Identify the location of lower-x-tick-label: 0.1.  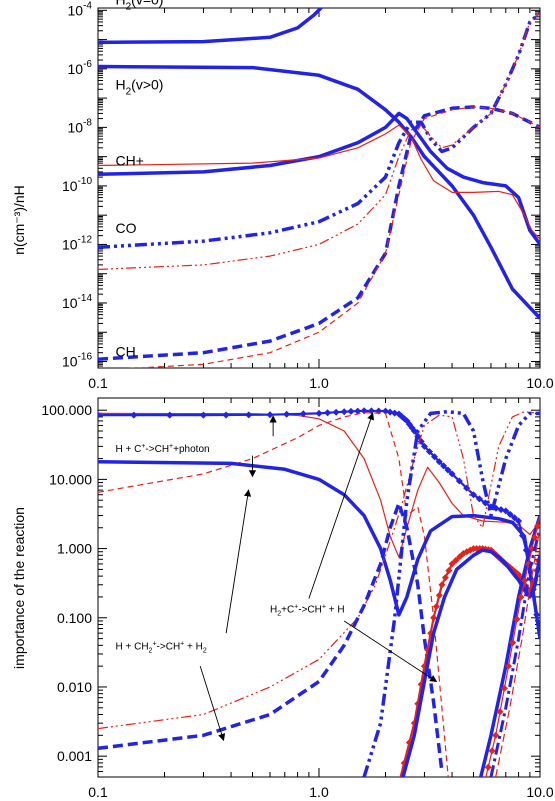
(98, 792).